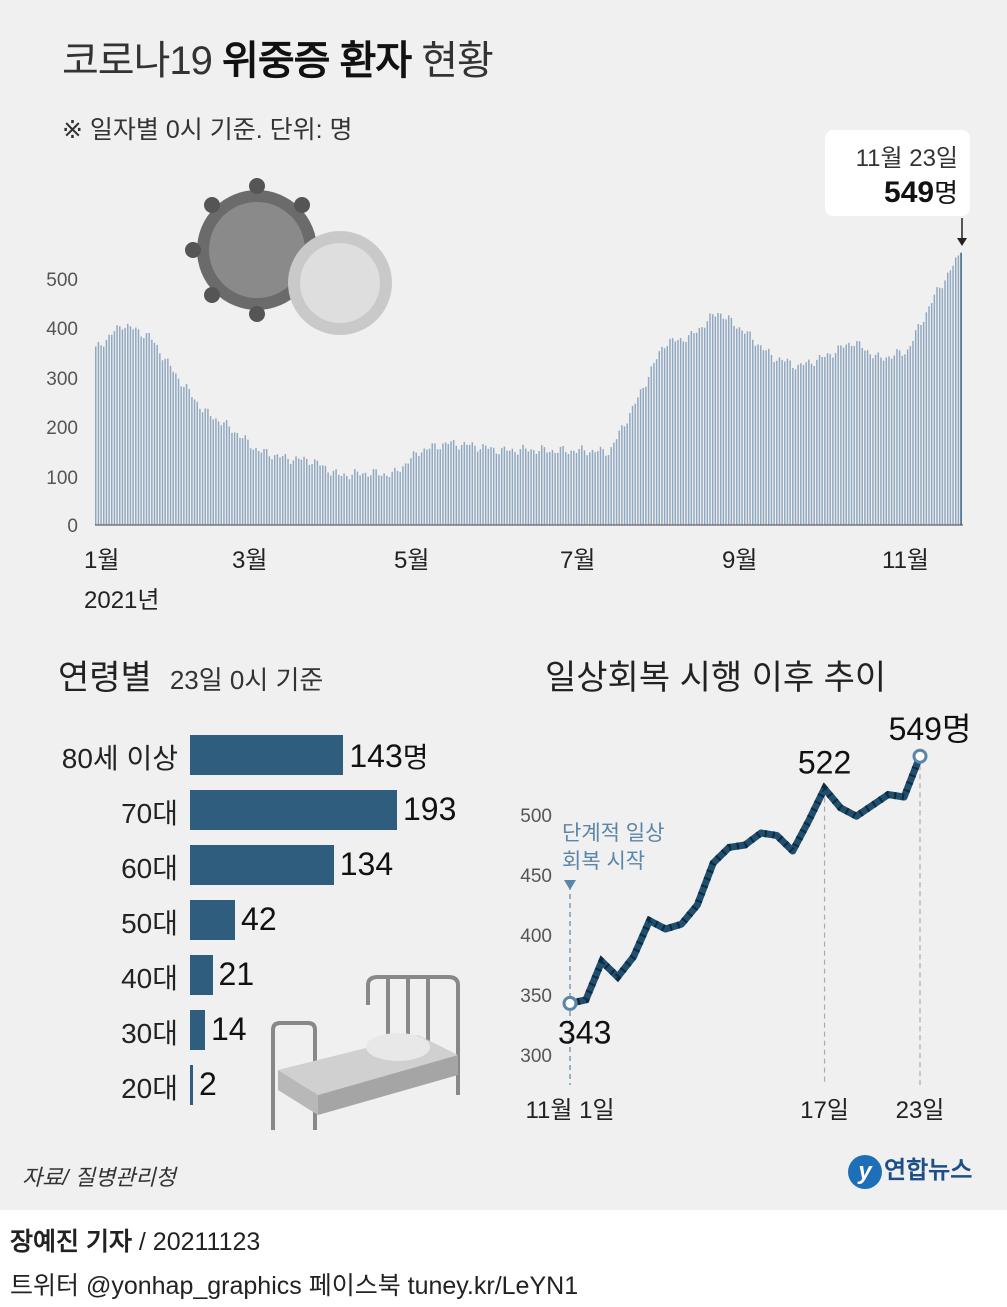 The image size is (1007, 1307). I want to click on age-bar-value: 134, so click(366, 864).